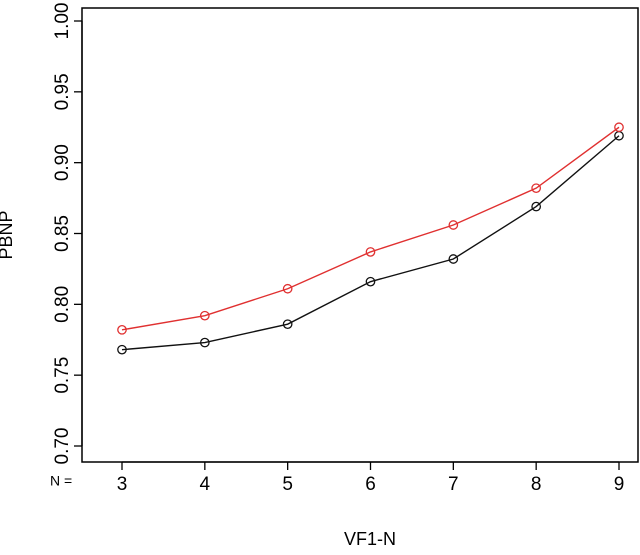 The height and width of the screenshot is (555, 640). I want to click on x-tick-label: 3, so click(122, 484).